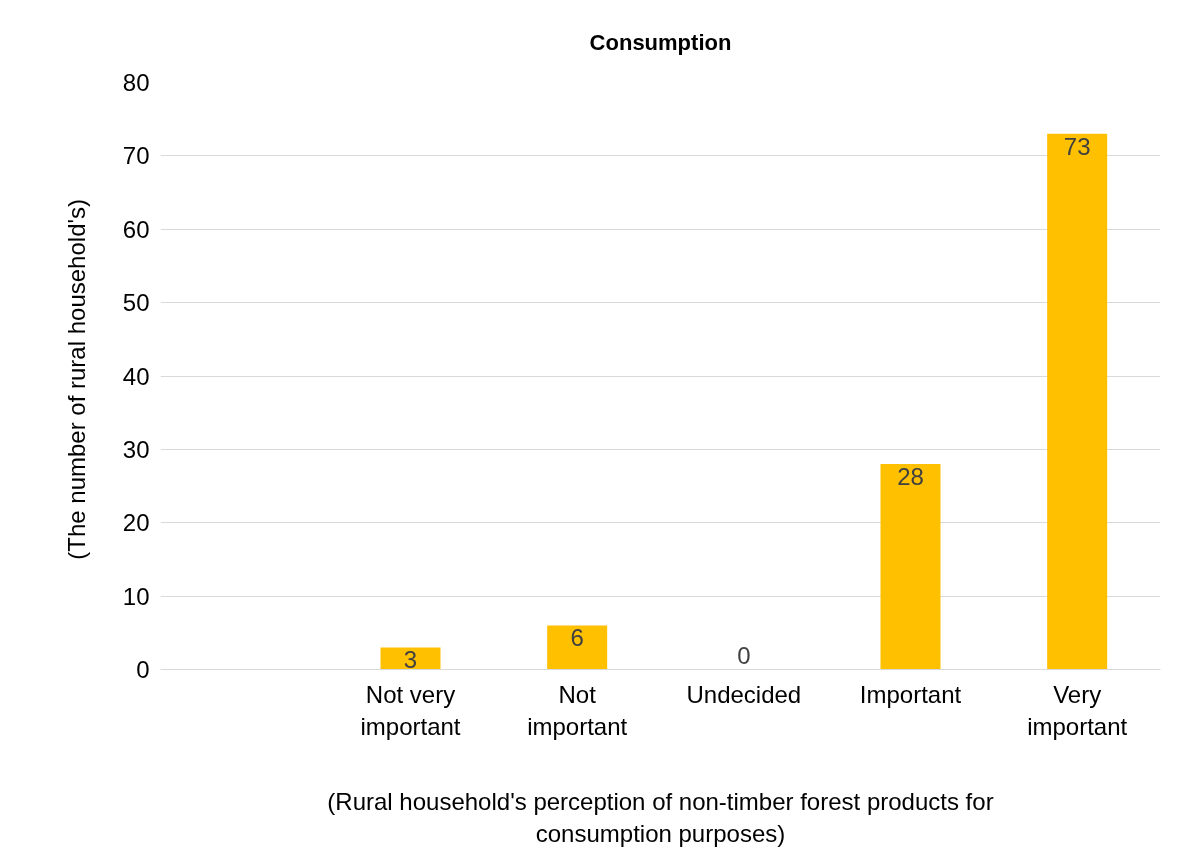 This screenshot has width=1192, height=852. Describe the element at coordinates (660, 42) in the screenshot. I see `chart-title: Consumption` at that location.